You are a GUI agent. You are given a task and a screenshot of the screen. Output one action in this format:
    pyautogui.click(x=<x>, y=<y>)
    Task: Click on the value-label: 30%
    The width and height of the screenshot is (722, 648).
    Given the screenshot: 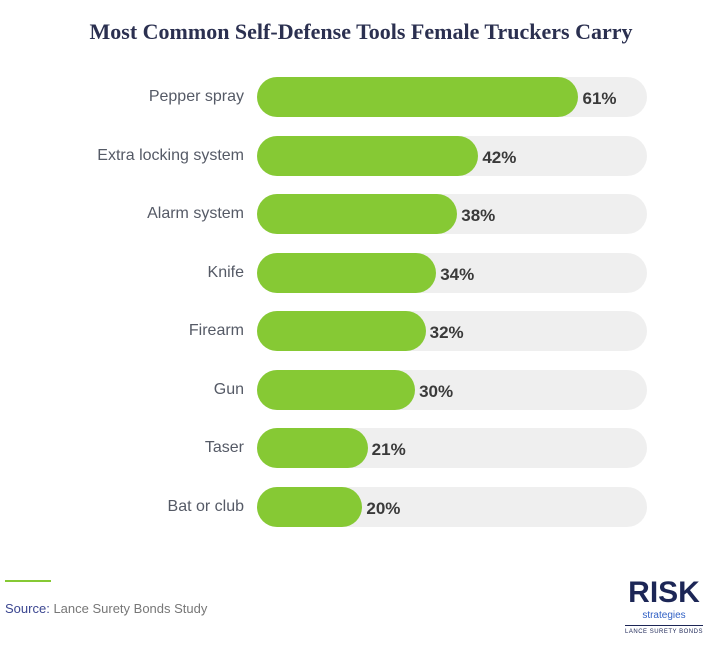 What is the action you would take?
    pyautogui.click(x=436, y=391)
    